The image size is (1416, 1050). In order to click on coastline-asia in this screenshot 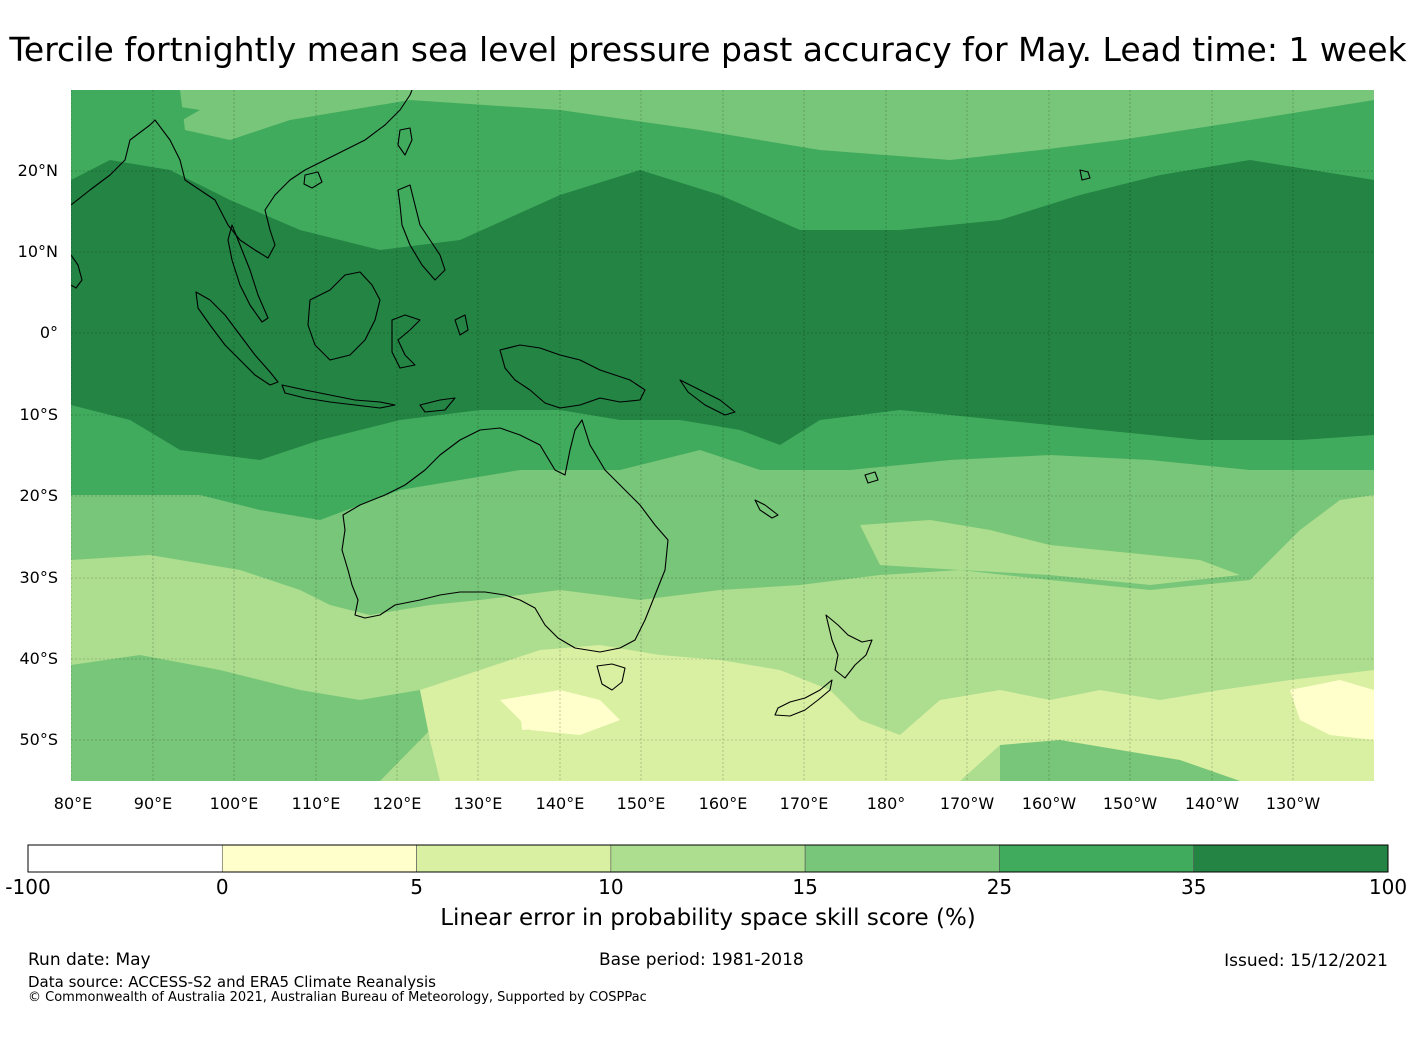, I will do `click(242, 174)`.